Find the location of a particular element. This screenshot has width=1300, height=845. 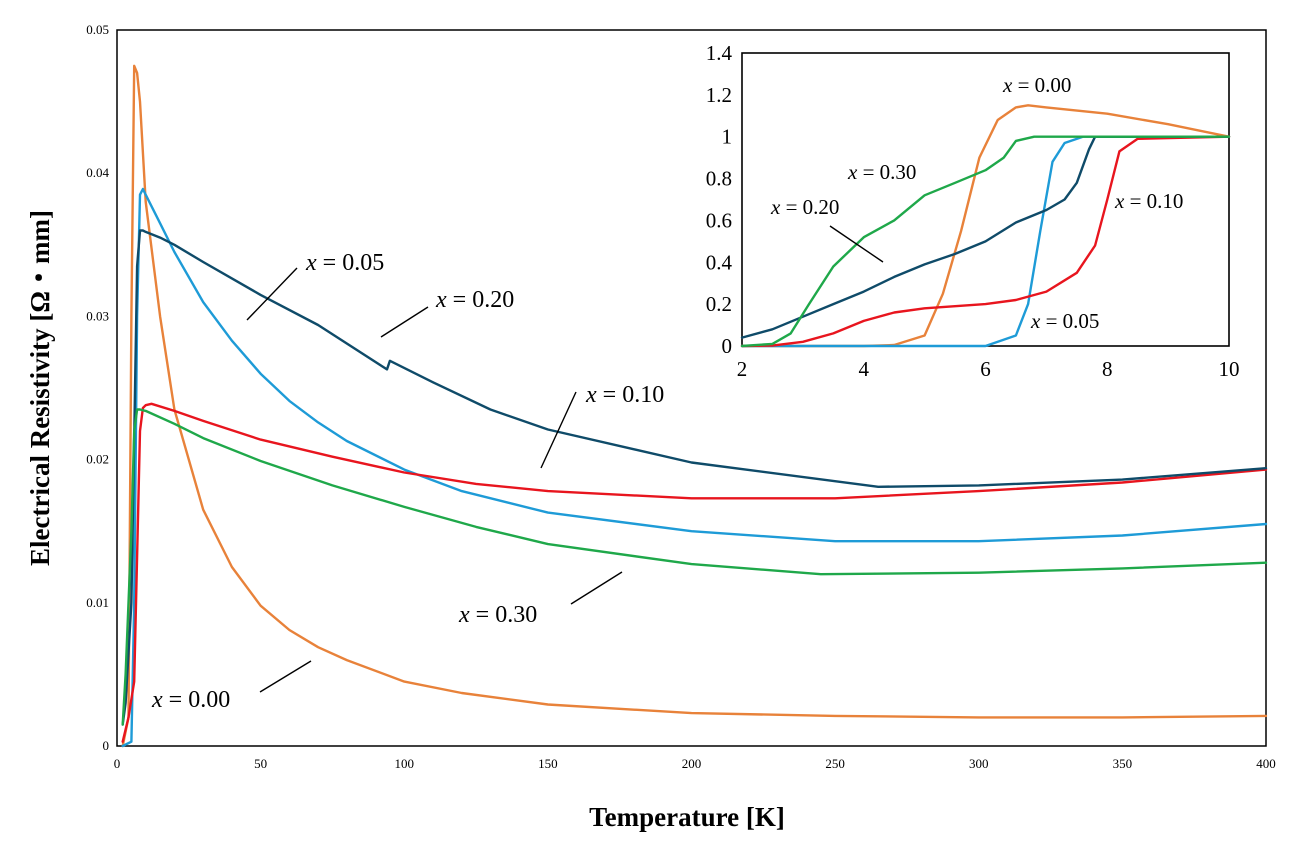

leader-line-x010 is located at coordinates (558, 430).